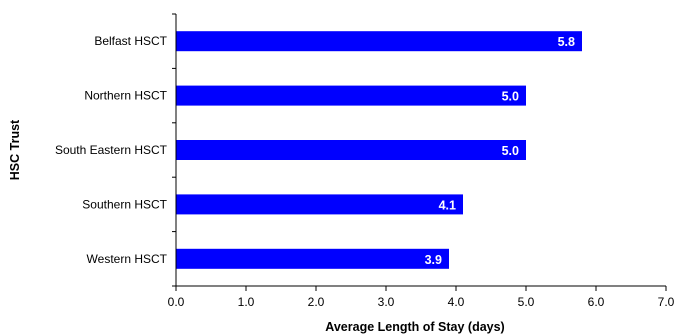  Describe the element at coordinates (127, 259) in the screenshot. I see `category-label: Western HSCT` at that location.